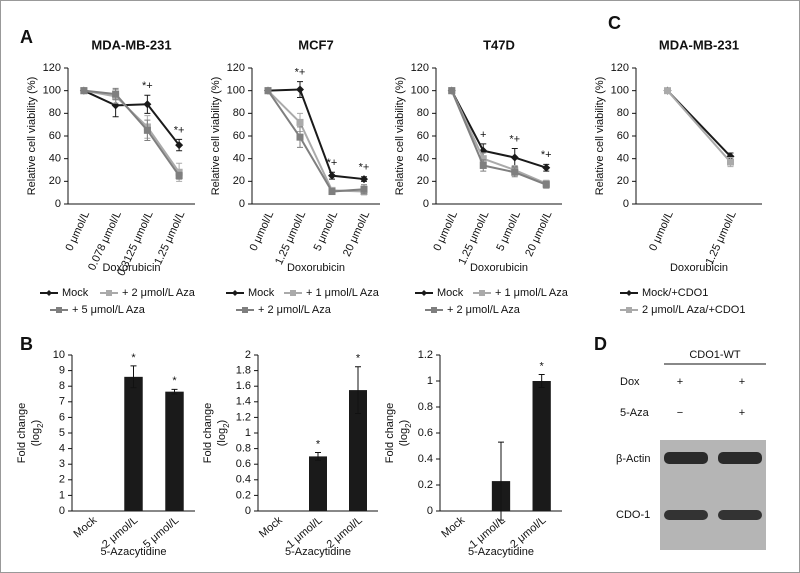 This screenshot has height=573, width=800. What do you see at coordinates (59, 355) in the screenshot?
I see `y-tick-label: 10` at bounding box center [59, 355].